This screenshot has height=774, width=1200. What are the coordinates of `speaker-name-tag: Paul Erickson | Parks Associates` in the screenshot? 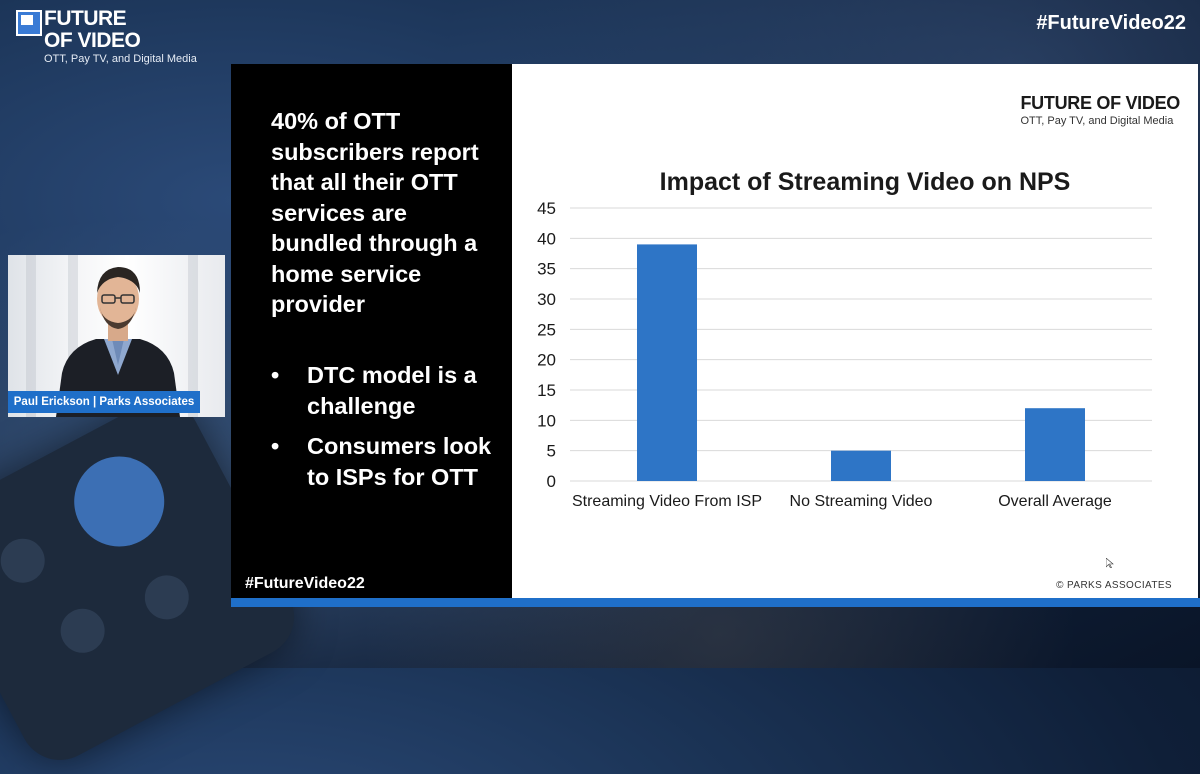 It's located at (104, 402).